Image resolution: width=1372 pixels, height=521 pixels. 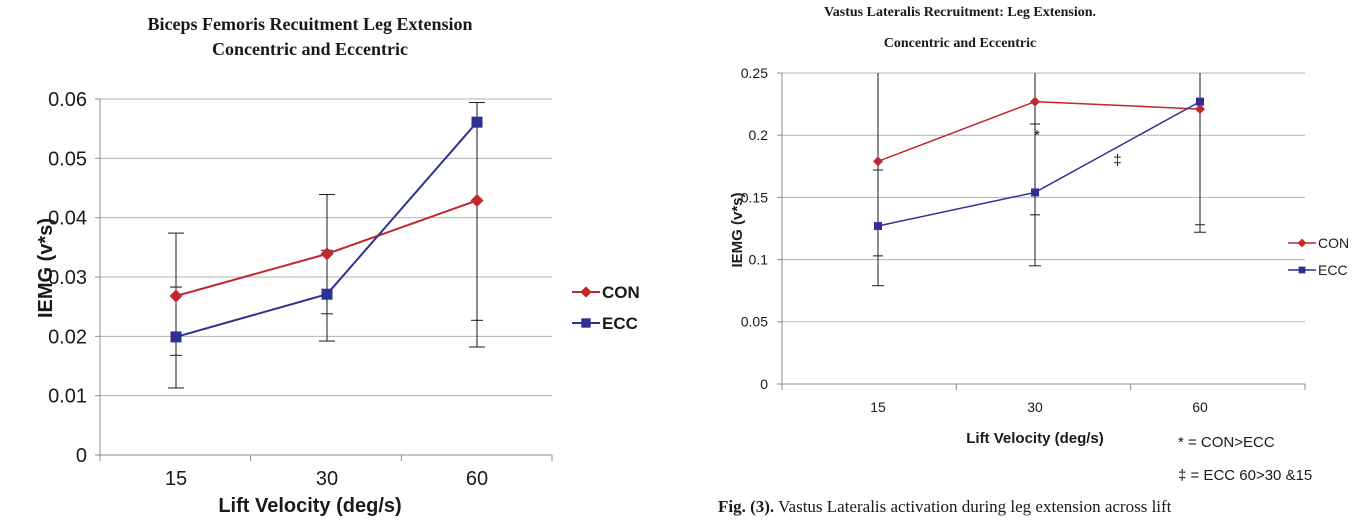 I want to click on y-tick-label: 0.15, so click(x=754, y=197).